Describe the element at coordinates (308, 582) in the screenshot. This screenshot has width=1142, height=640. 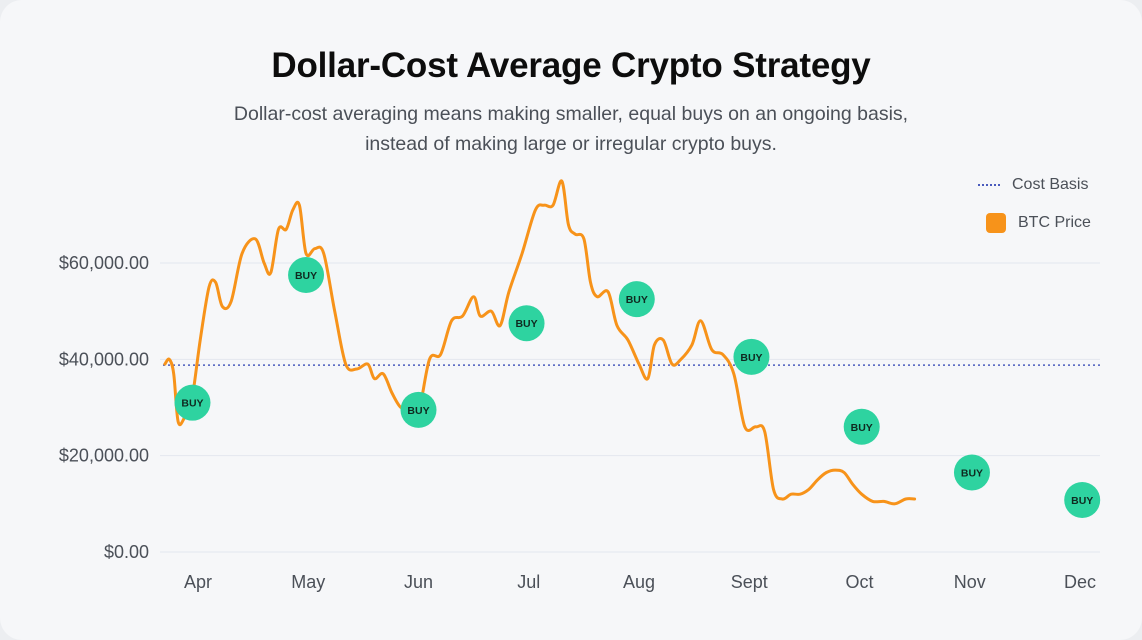
I see `x-tick-label: May` at that location.